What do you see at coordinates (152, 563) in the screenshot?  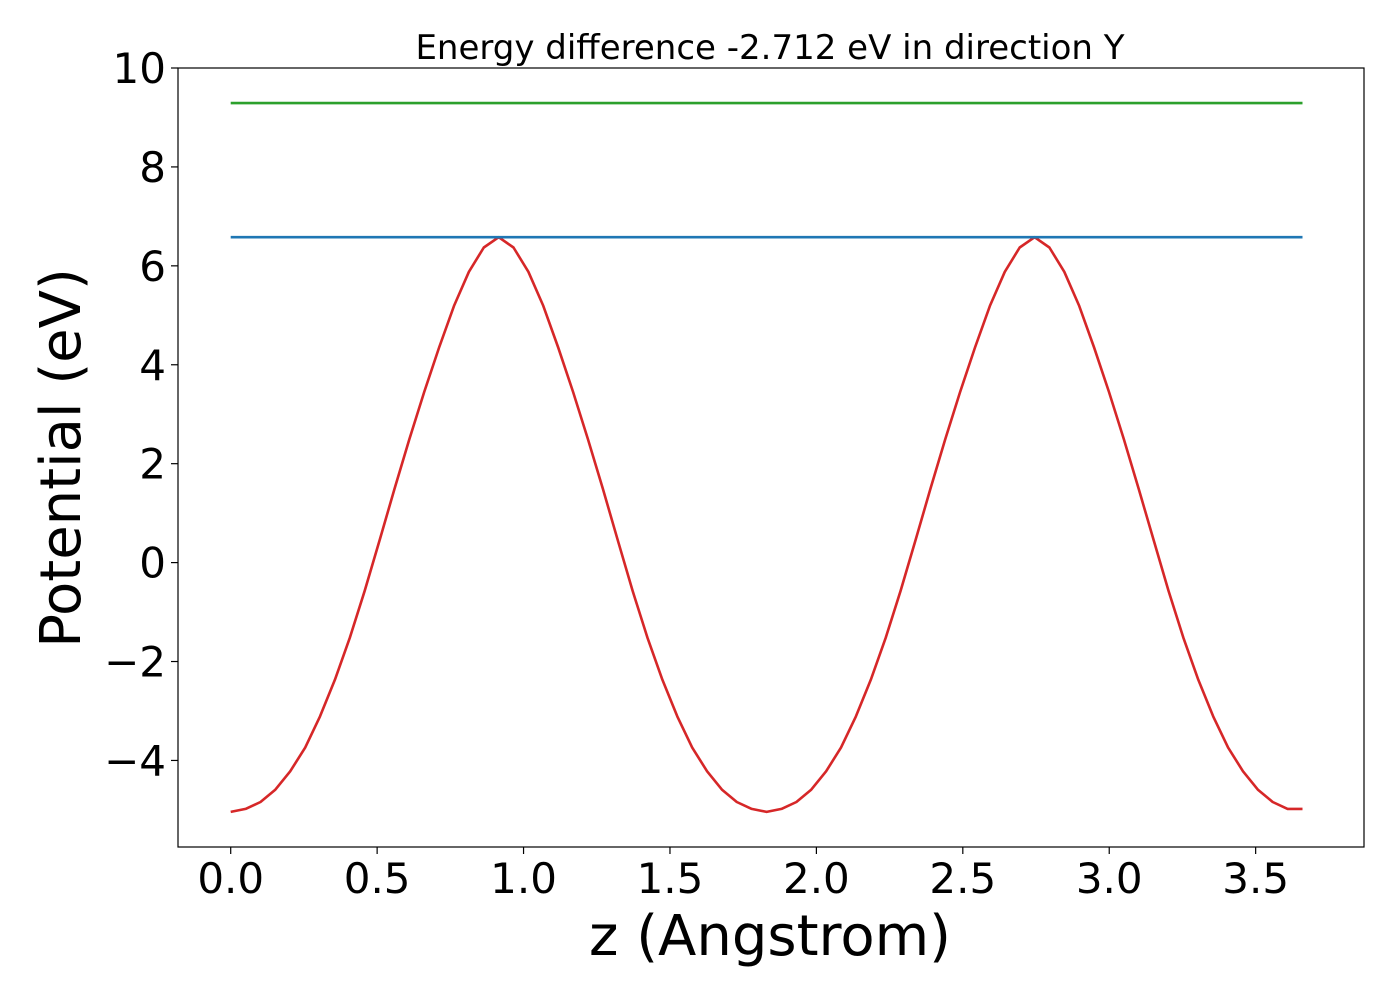 I see `y-tick-label: 0` at bounding box center [152, 563].